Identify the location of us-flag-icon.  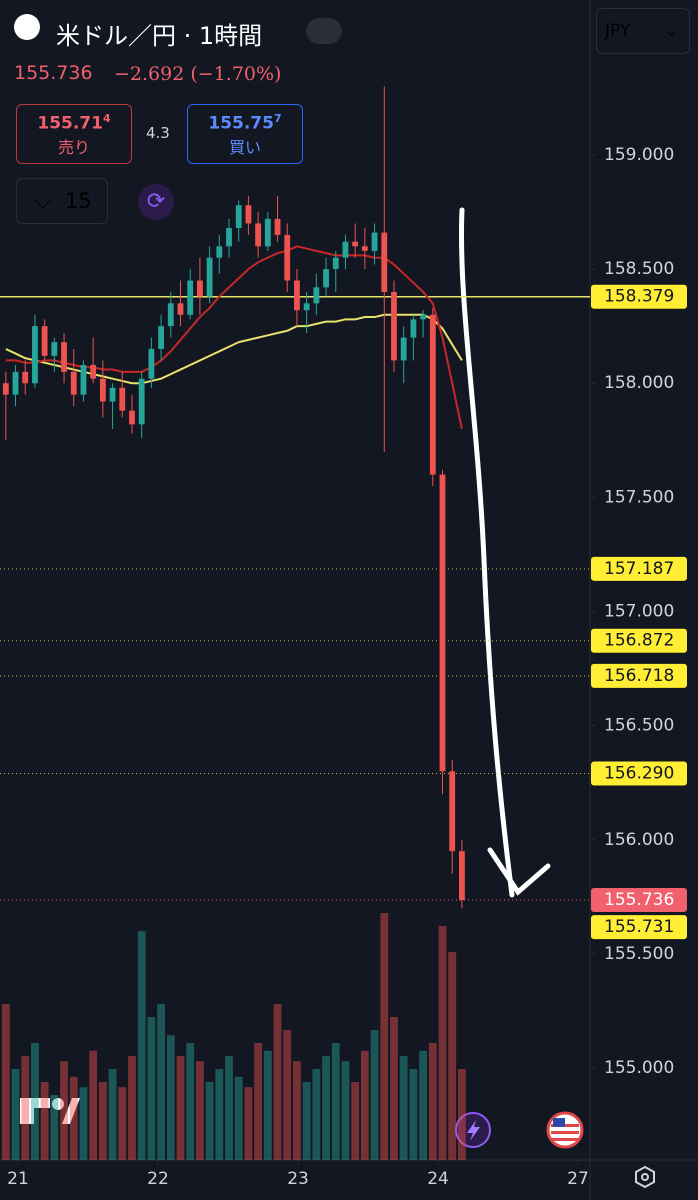
(565, 1130).